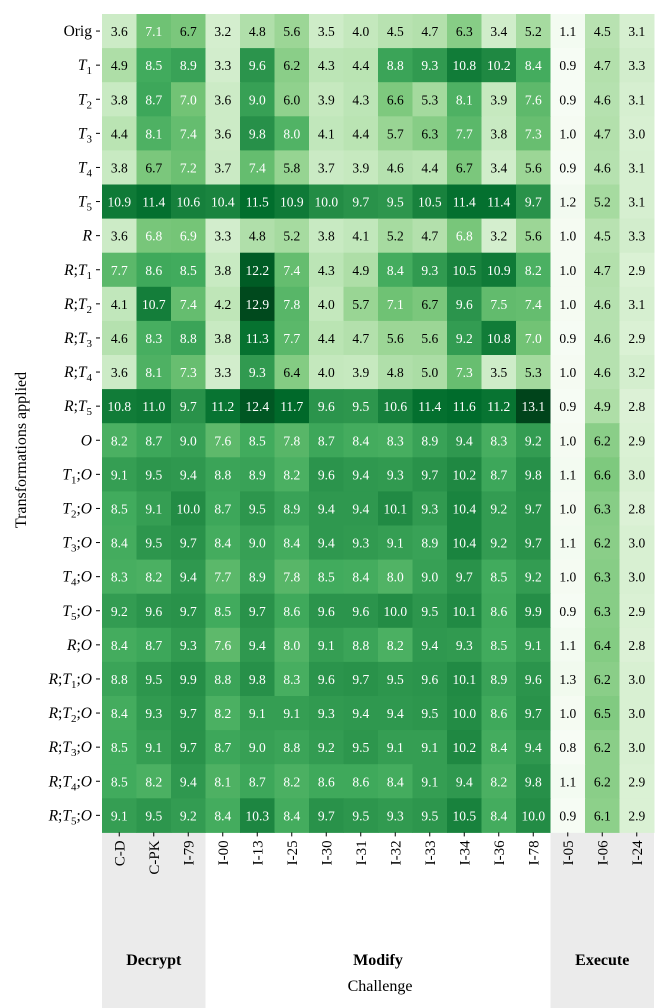 The image size is (672, 1008). Describe the element at coordinates (360, 99) in the screenshot. I see `cell-value-label: 4.3` at that location.